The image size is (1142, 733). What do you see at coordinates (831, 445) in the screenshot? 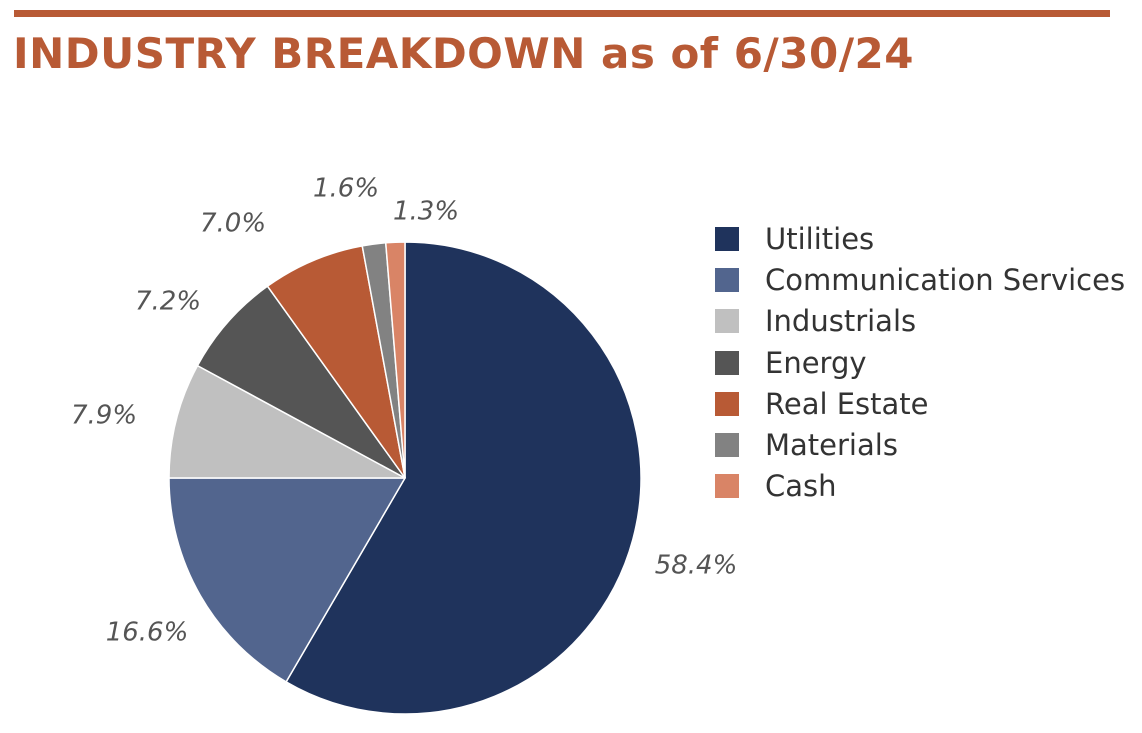
I see `legend-label: Materials` at bounding box center [831, 445].